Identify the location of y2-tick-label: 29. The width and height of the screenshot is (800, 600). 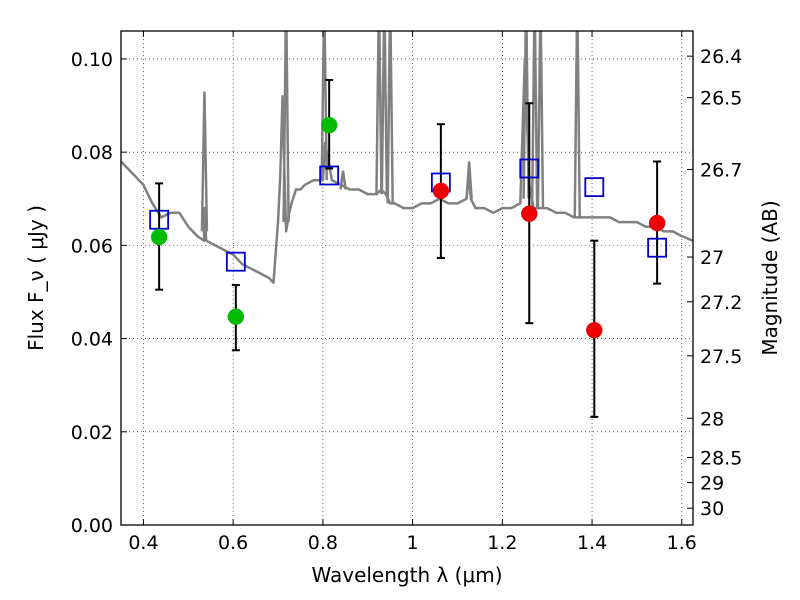
(712, 484).